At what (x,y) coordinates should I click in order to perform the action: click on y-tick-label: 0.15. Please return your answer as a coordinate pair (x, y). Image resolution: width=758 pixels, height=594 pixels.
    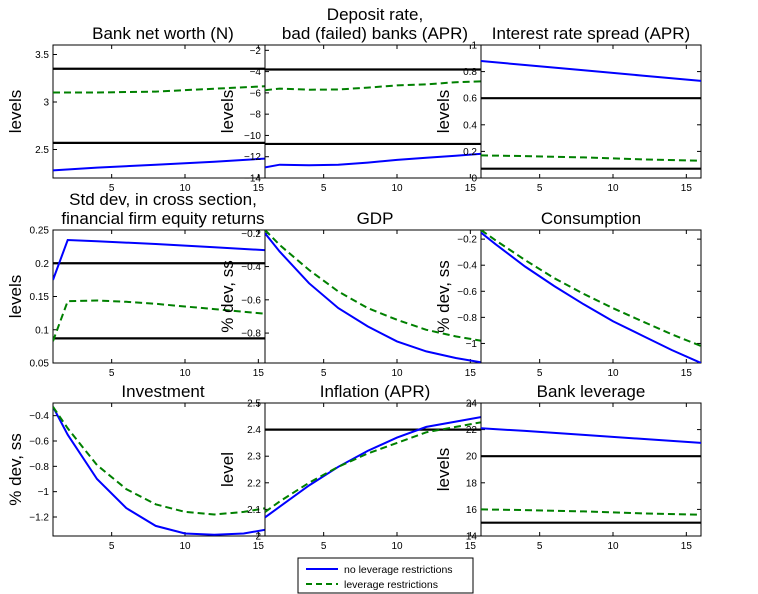
    Looking at the image, I should click on (40, 297).